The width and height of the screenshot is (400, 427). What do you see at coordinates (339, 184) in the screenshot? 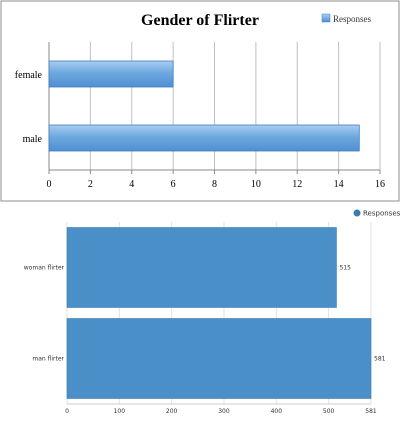
I see `chart1-tick-label: 14` at bounding box center [339, 184].